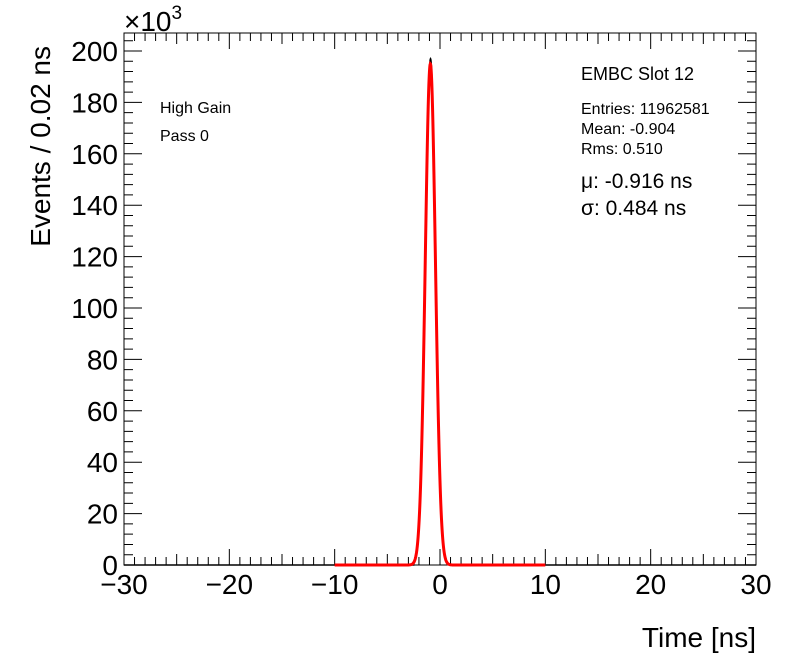 This screenshot has height=672, width=796. What do you see at coordinates (699, 637) in the screenshot?
I see `x-axis-label: Time [ns]` at bounding box center [699, 637].